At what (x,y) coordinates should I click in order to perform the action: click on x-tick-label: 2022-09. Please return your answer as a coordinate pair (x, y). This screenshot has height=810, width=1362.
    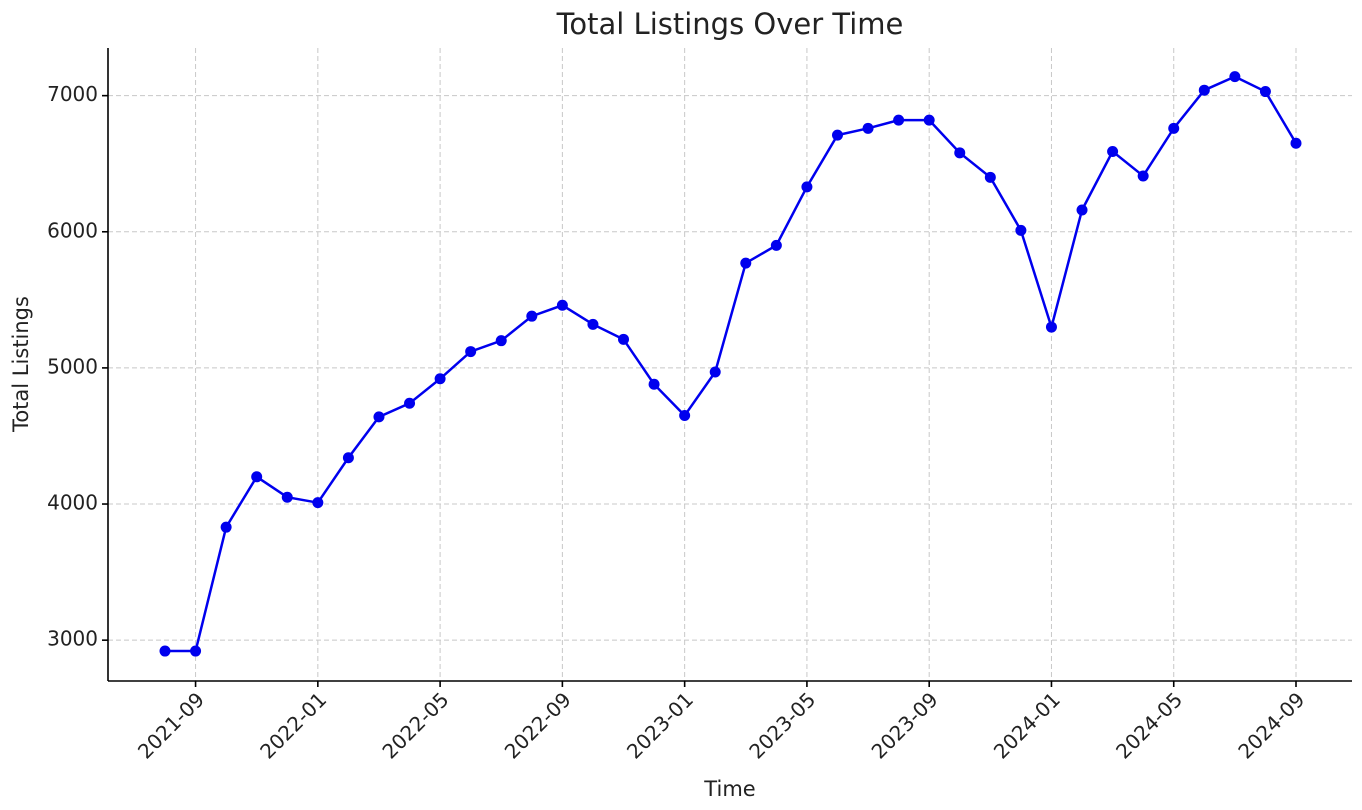
    Looking at the image, I should click on (538, 725).